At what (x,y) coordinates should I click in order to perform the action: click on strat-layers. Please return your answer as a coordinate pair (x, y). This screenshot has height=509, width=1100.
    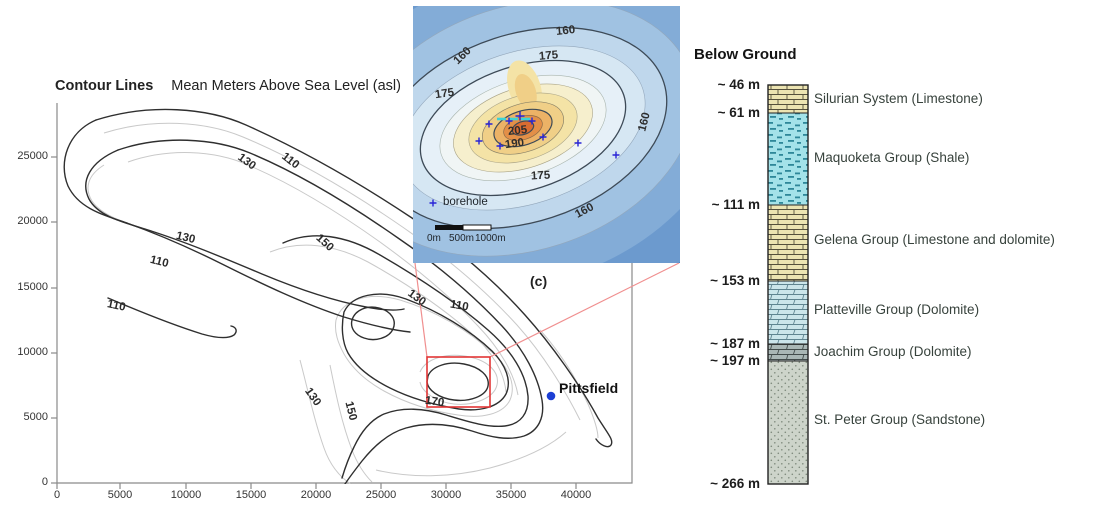
    Looking at the image, I should click on (788, 284).